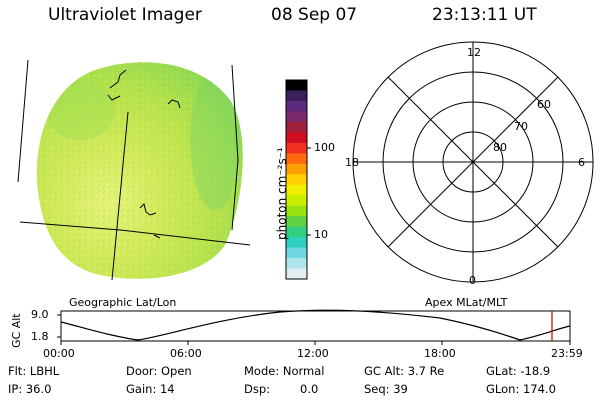 This screenshot has height=400, width=600. I want to click on mlt-label-18: 18, so click(352, 162).